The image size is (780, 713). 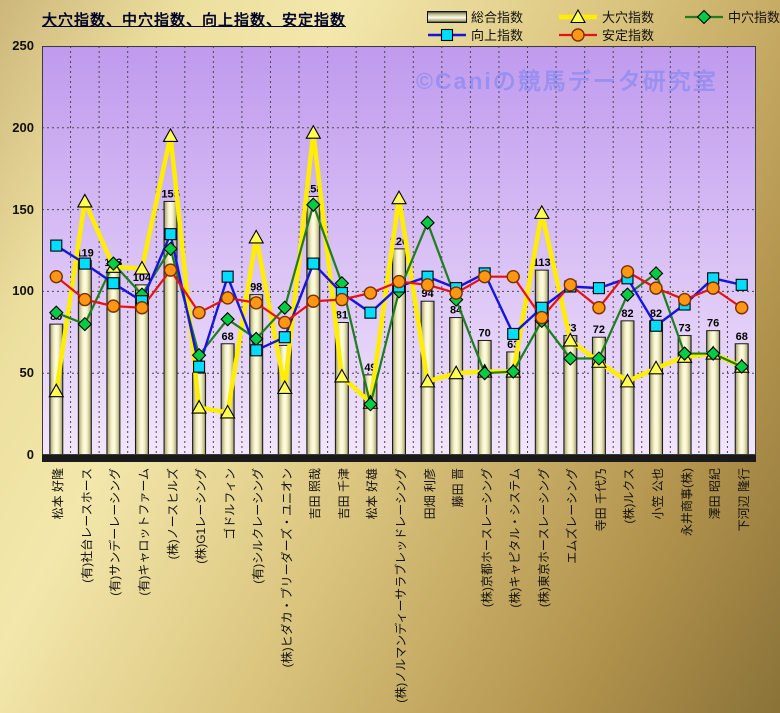 What do you see at coordinates (704, 17) in the screenshot?
I see `legend-diamond-swatch` at bounding box center [704, 17].